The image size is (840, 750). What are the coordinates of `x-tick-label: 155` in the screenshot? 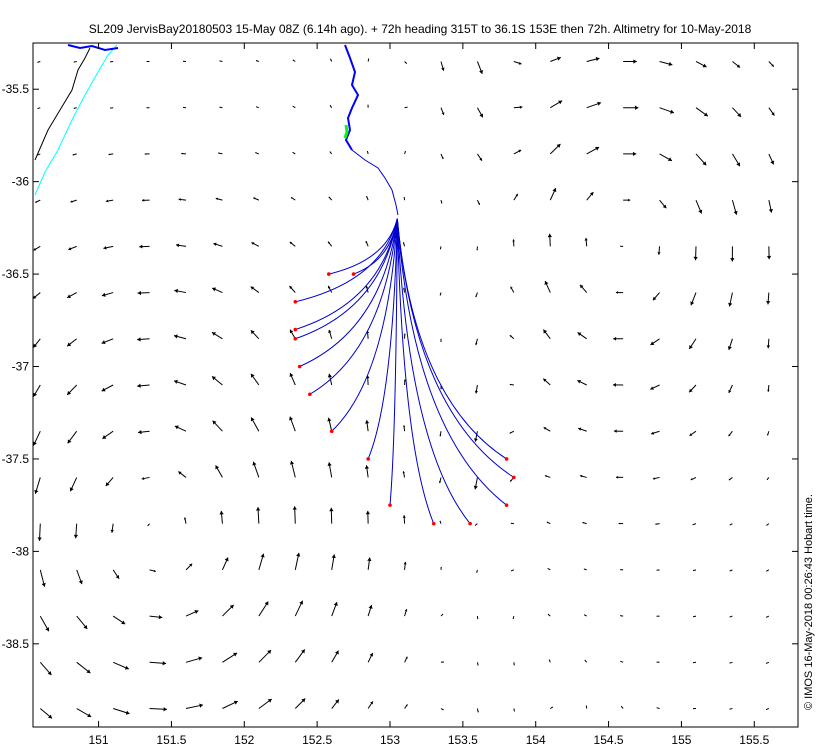 It's located at (681, 740).